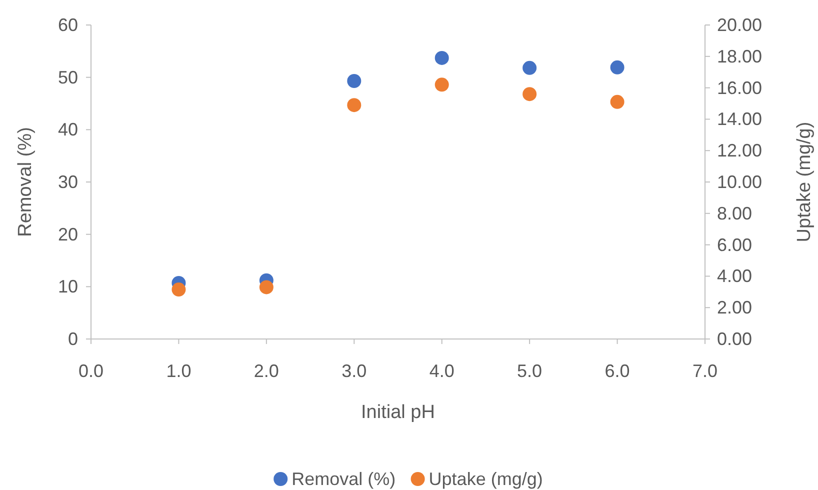  Describe the element at coordinates (179, 371) in the screenshot. I see `x-tick-label: 1.0` at that location.